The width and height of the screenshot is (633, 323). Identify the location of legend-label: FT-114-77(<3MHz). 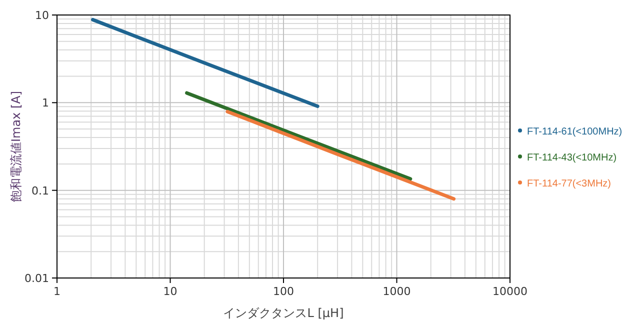
(569, 184).